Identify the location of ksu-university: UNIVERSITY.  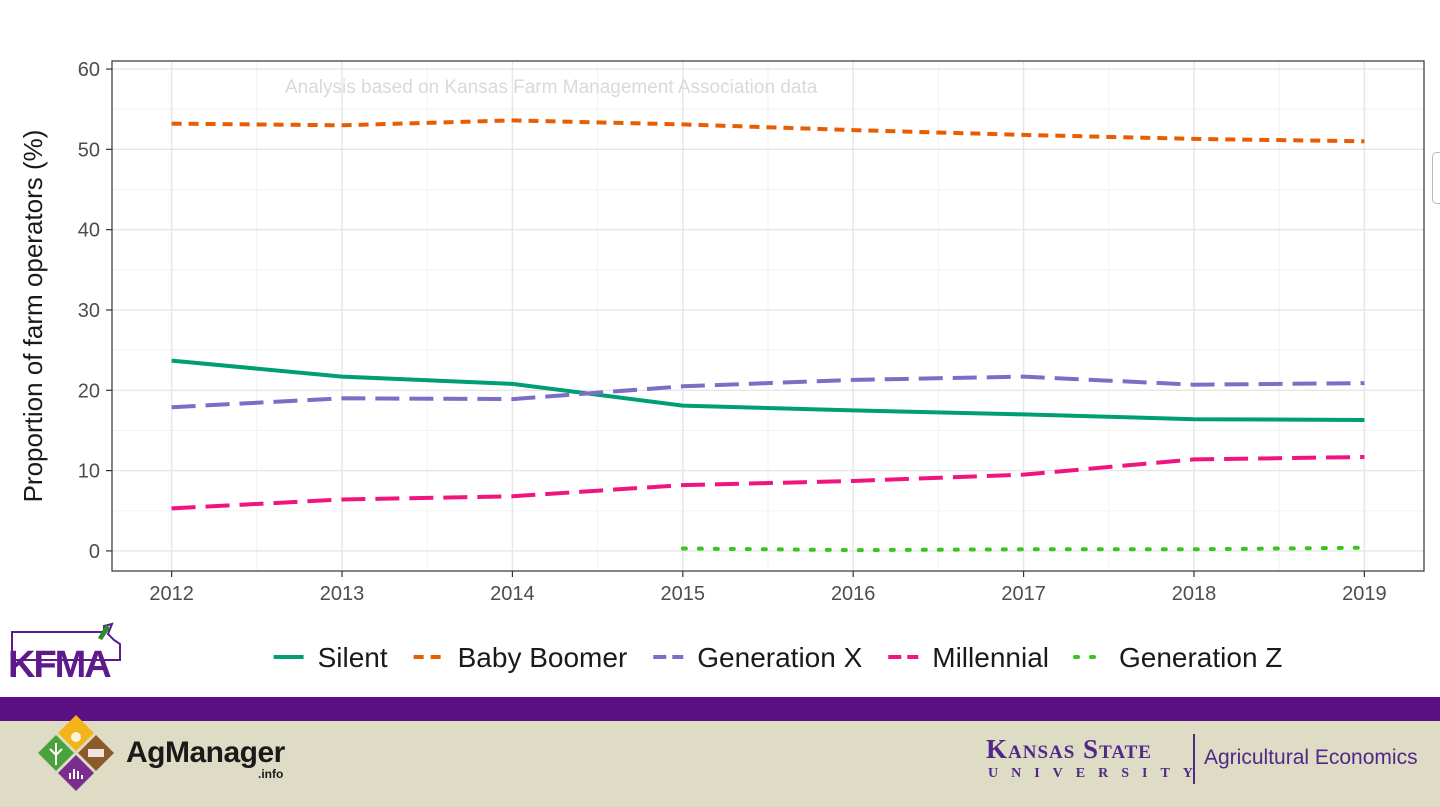
(1097, 773).